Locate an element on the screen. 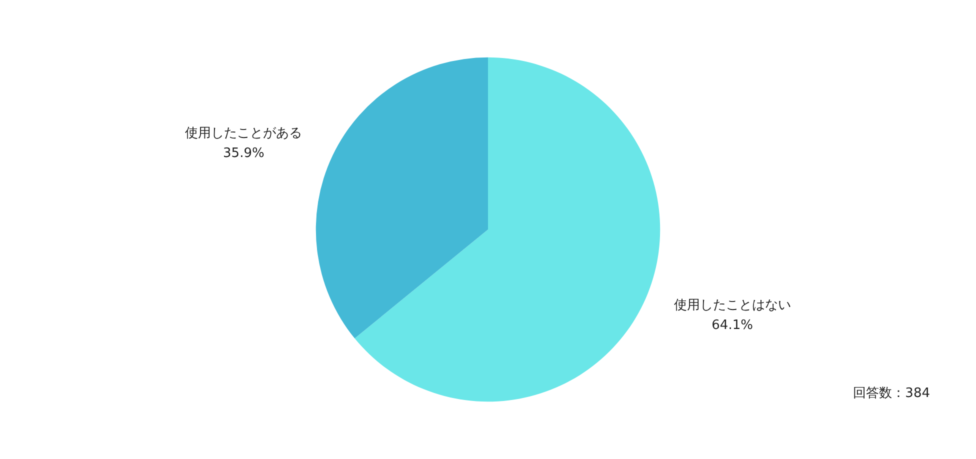  data-label: 64.1% is located at coordinates (732, 325).